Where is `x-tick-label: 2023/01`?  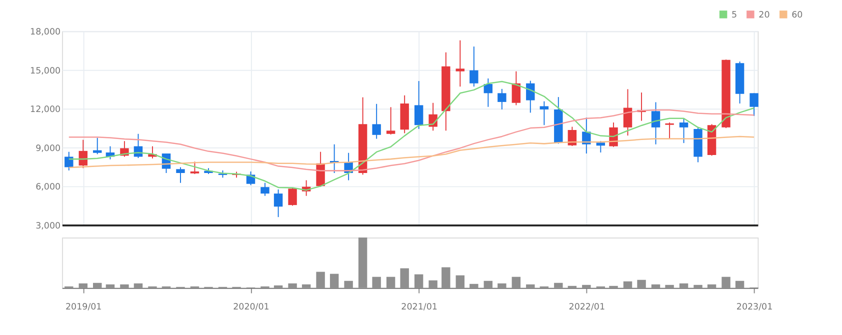
x-tick-label: 2023/01 is located at coordinates (754, 307).